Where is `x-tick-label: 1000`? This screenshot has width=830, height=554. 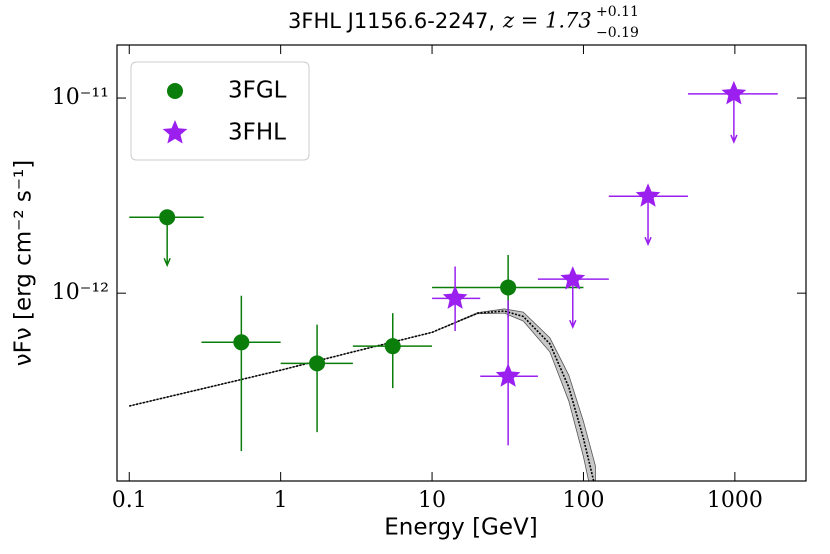
x-tick-label: 1000 is located at coordinates (735, 500).